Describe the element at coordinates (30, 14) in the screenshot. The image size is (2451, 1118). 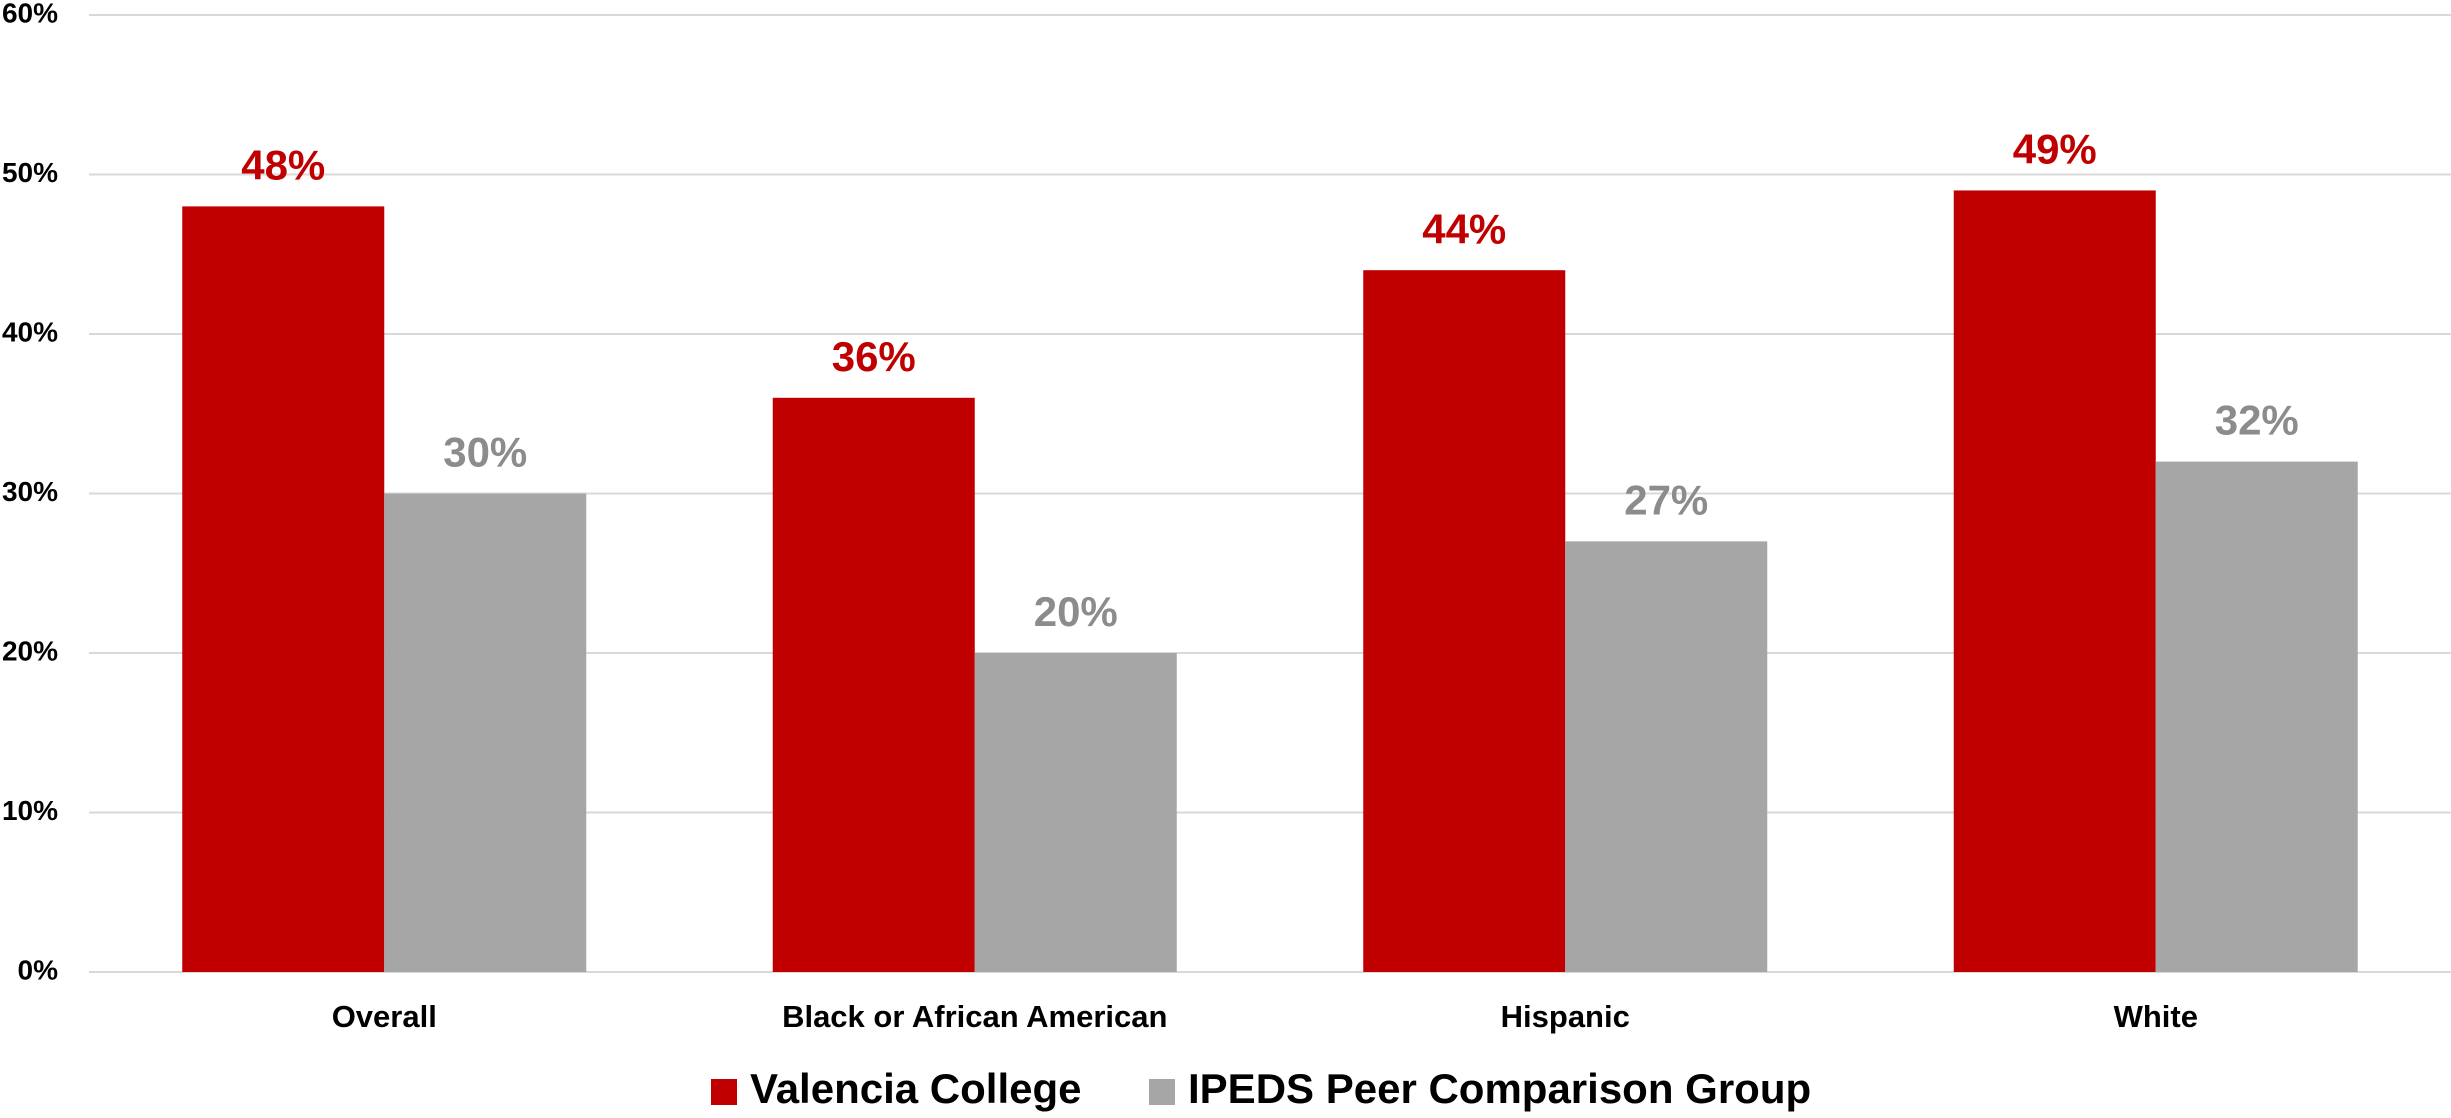
I see `y-tick-label: 60%` at that location.